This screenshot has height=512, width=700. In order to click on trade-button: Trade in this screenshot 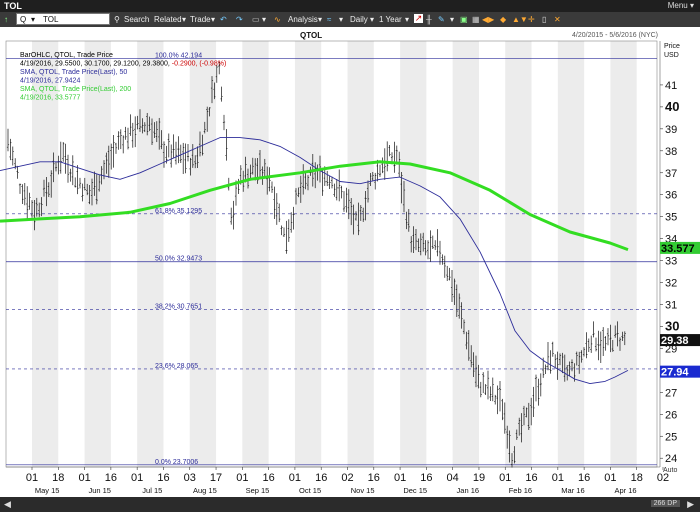, I will do `click(200, 19)`.